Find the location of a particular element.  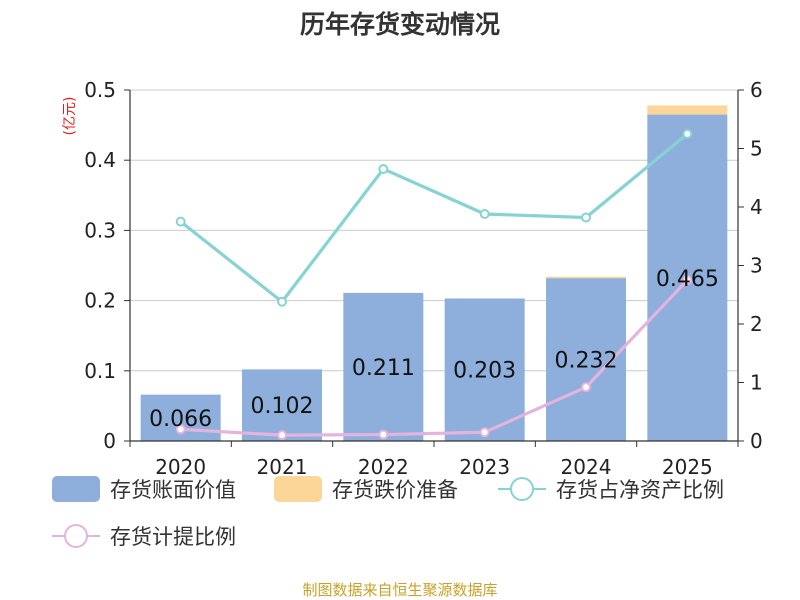

y-left-tick-label: 0.5 is located at coordinates (100, 90).